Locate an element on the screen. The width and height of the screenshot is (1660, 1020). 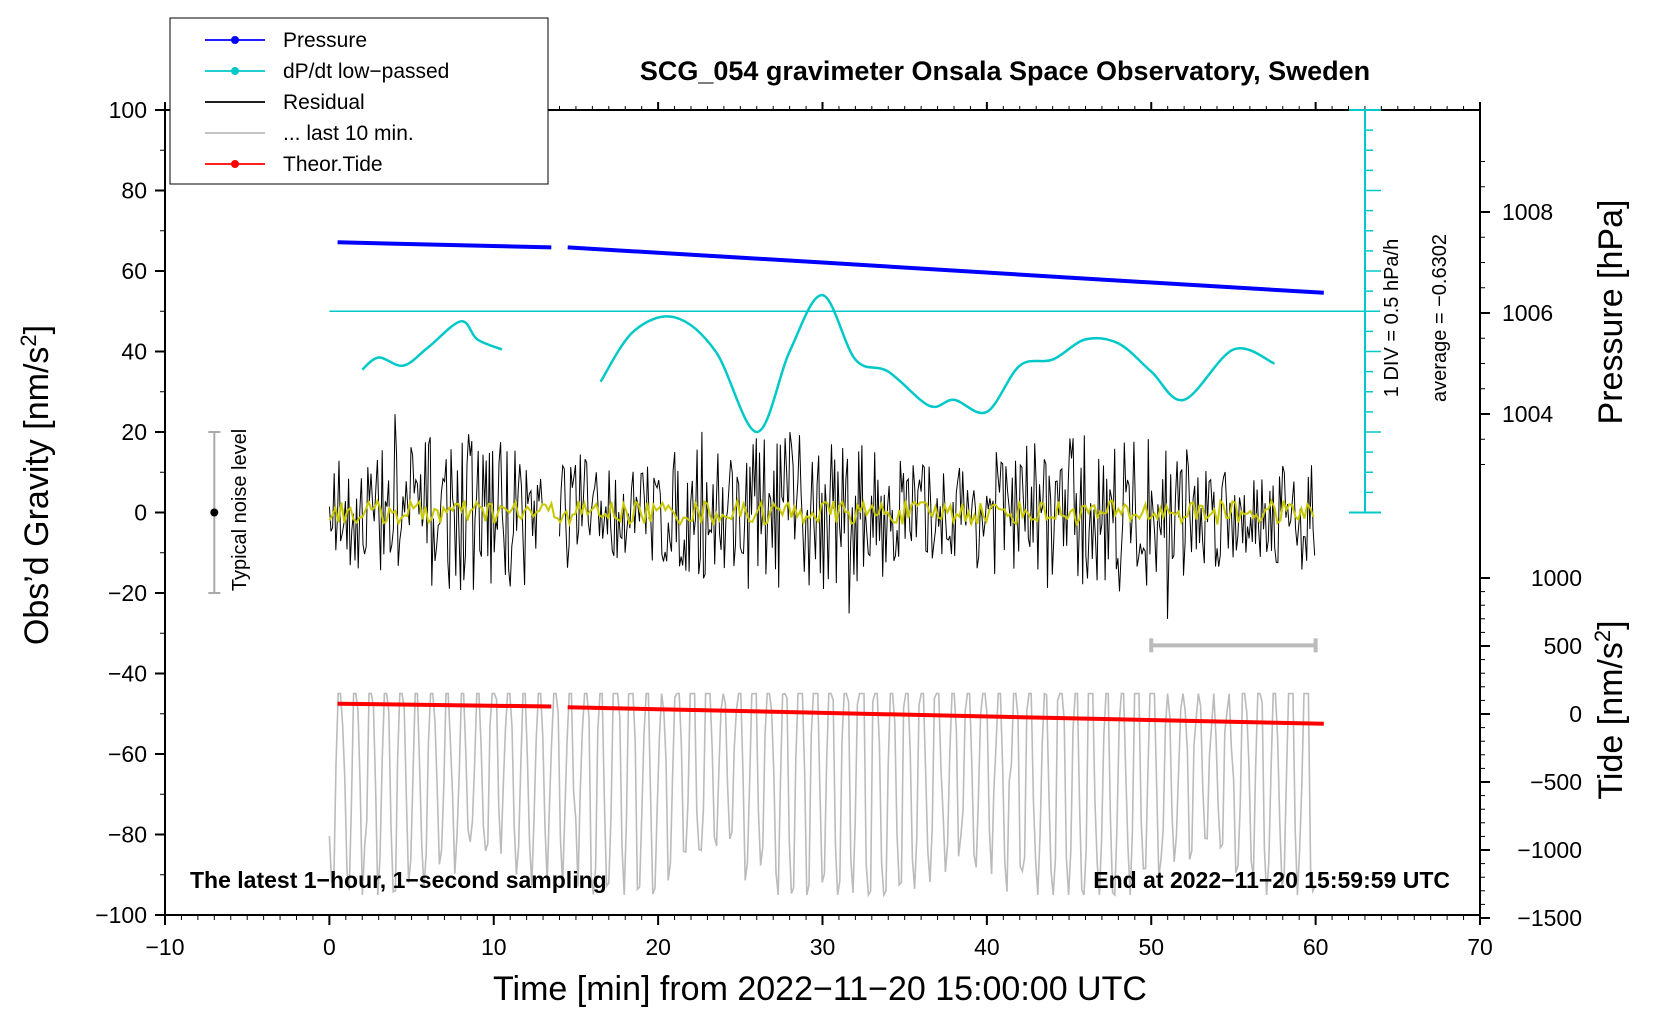
x-tick-label: 0 is located at coordinates (329, 947).